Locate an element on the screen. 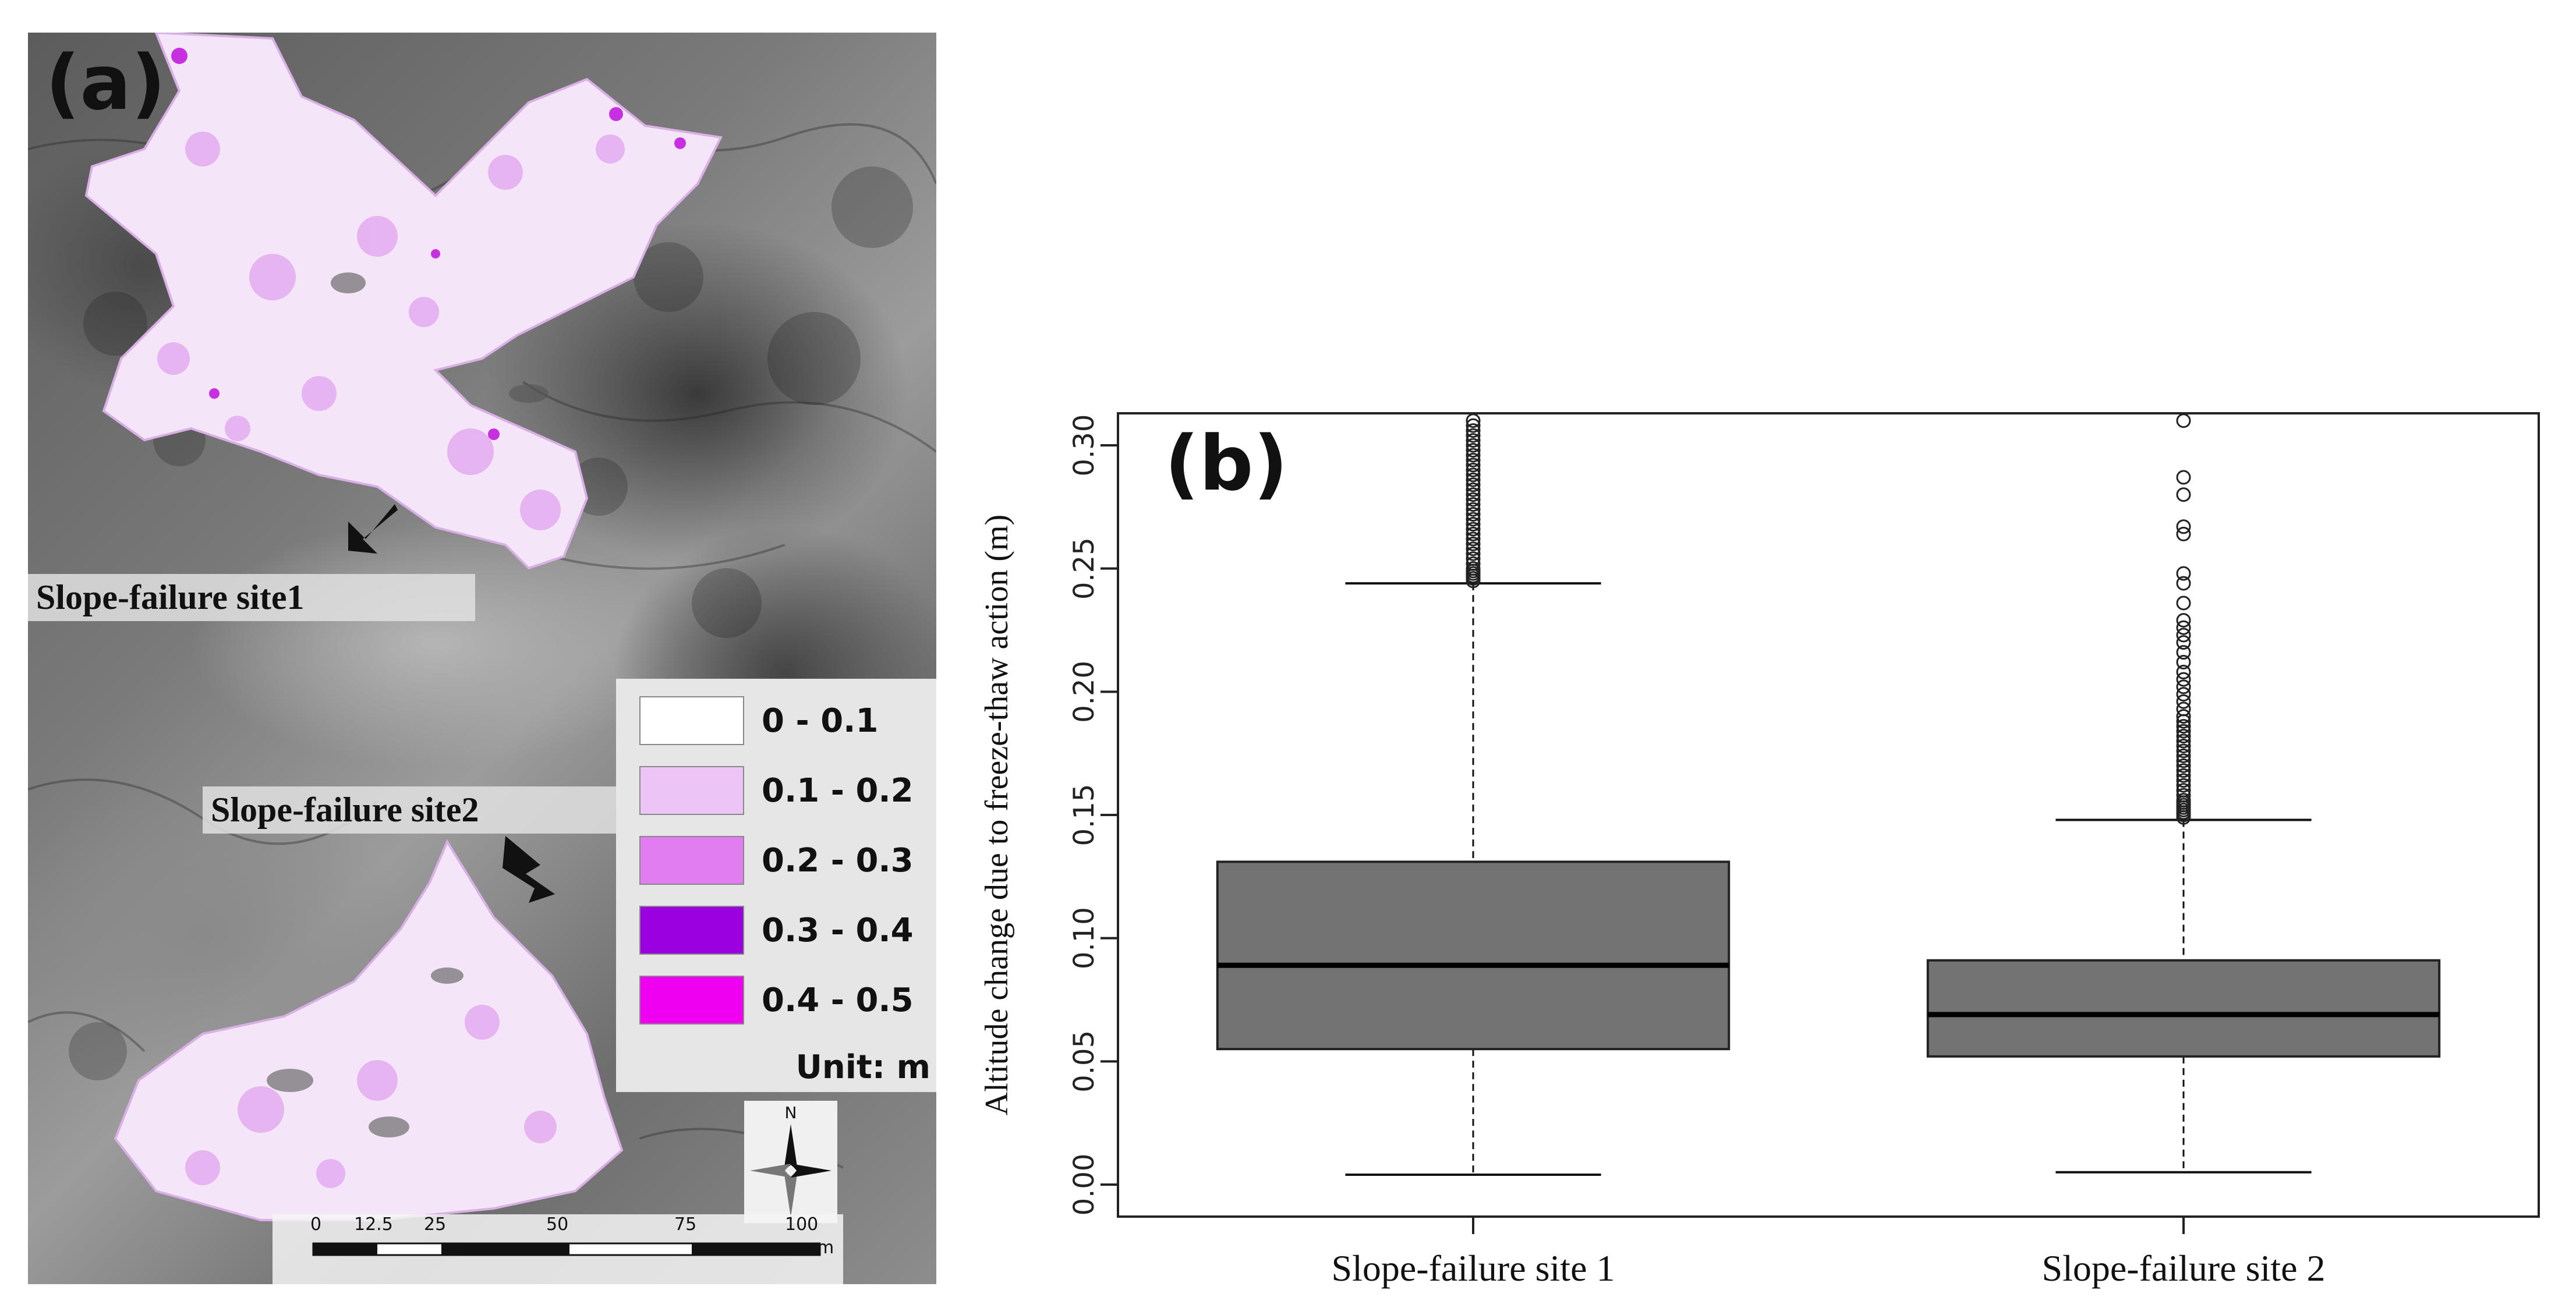 The width and height of the screenshot is (2576, 1315). scale-tick-label: 12.5 is located at coordinates (374, 1224).